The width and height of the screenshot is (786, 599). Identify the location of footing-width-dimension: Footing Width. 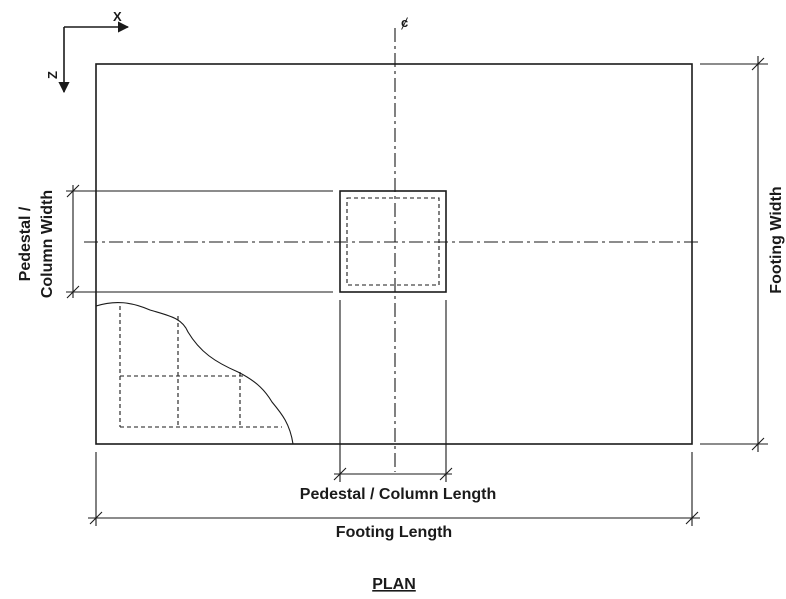
(742, 254).